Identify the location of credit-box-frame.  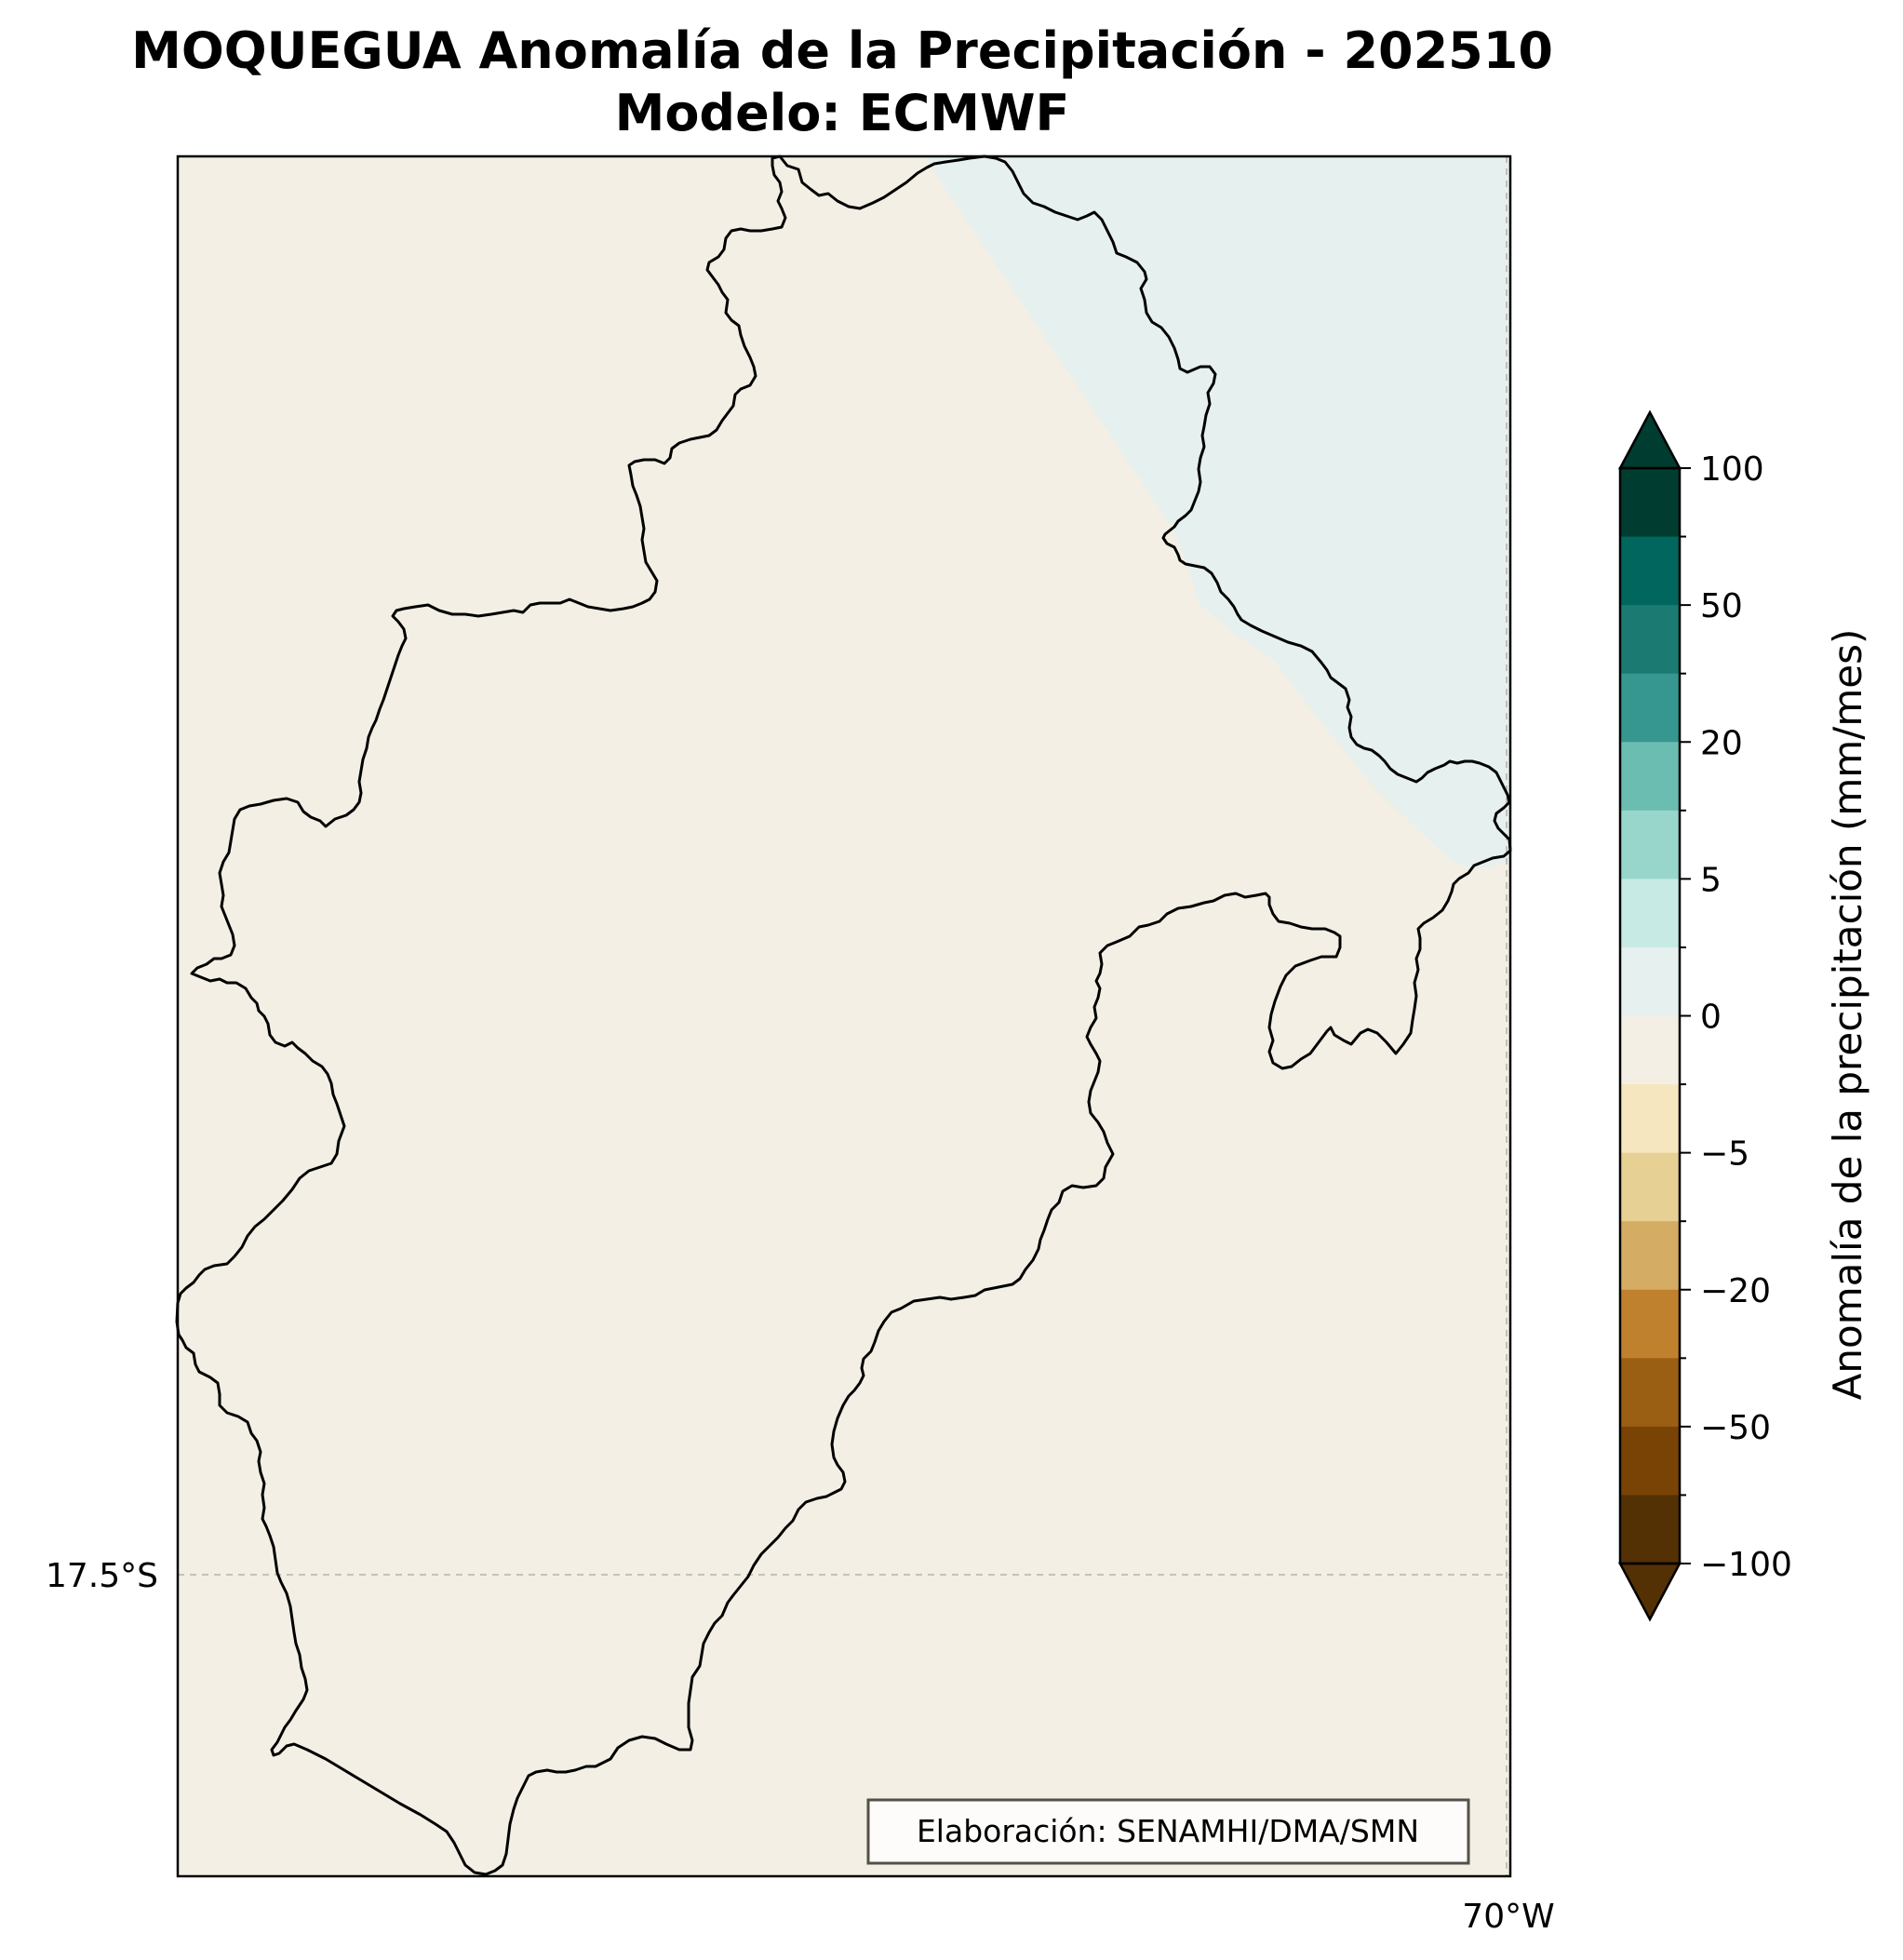
(1168, 1831).